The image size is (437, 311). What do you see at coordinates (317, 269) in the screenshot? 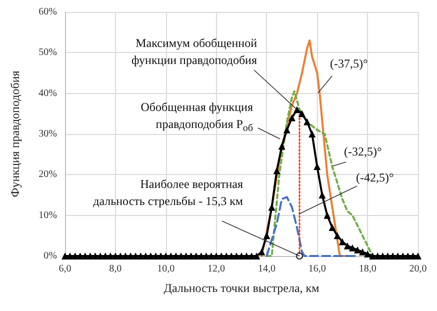
I see `x-tick-label: 16,0` at bounding box center [317, 269].